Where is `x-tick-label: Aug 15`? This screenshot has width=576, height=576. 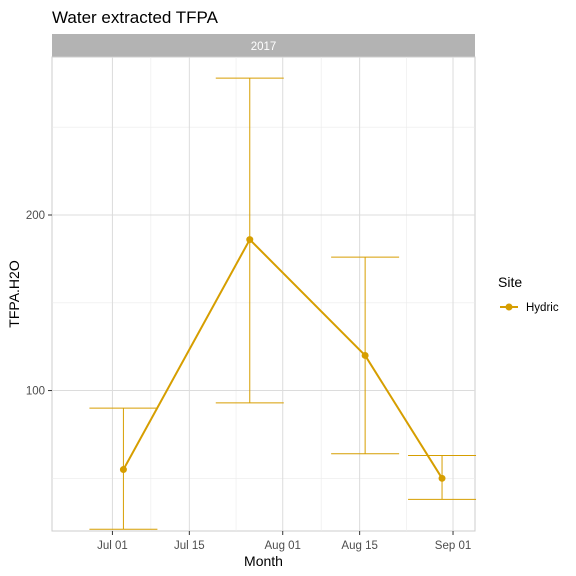 x-tick-label: Aug 15 is located at coordinates (359, 546).